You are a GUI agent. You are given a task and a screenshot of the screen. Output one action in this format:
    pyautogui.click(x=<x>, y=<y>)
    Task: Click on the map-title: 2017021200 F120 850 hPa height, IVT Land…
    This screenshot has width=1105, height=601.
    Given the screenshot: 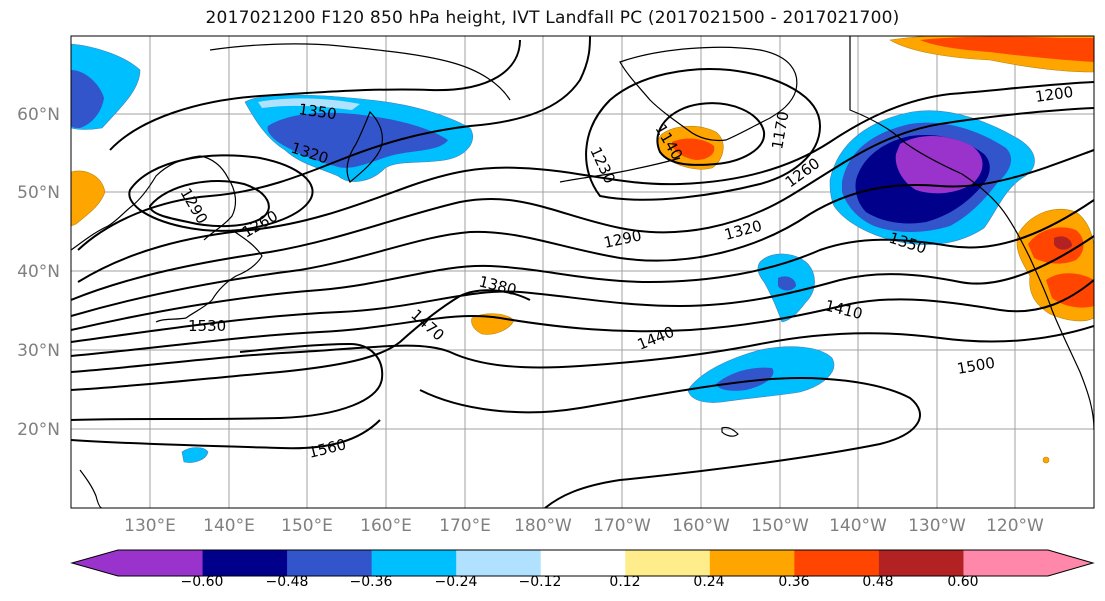 What is the action you would take?
    pyautogui.click(x=552, y=18)
    